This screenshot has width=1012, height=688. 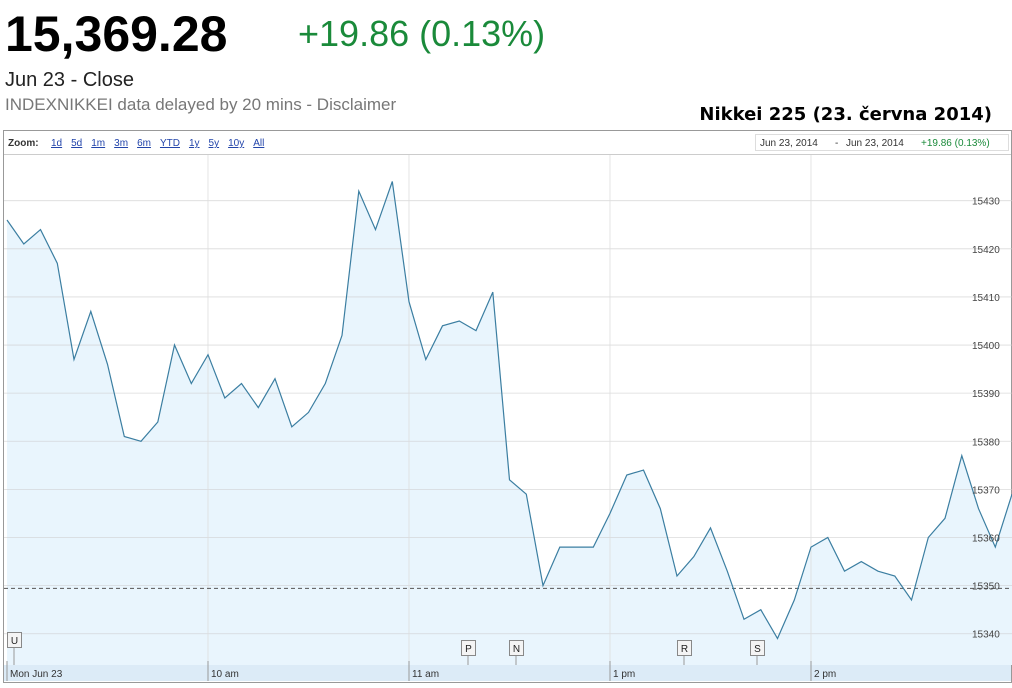 What do you see at coordinates (986, 202) in the screenshot?
I see `y-tick-label: 15430` at bounding box center [986, 202].